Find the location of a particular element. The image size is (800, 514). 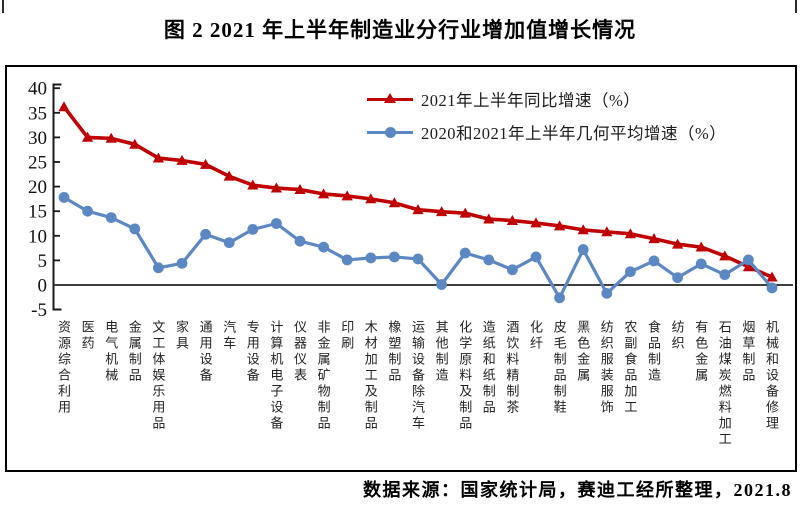

y-axis-tick-label: 0 is located at coordinates (43, 286).